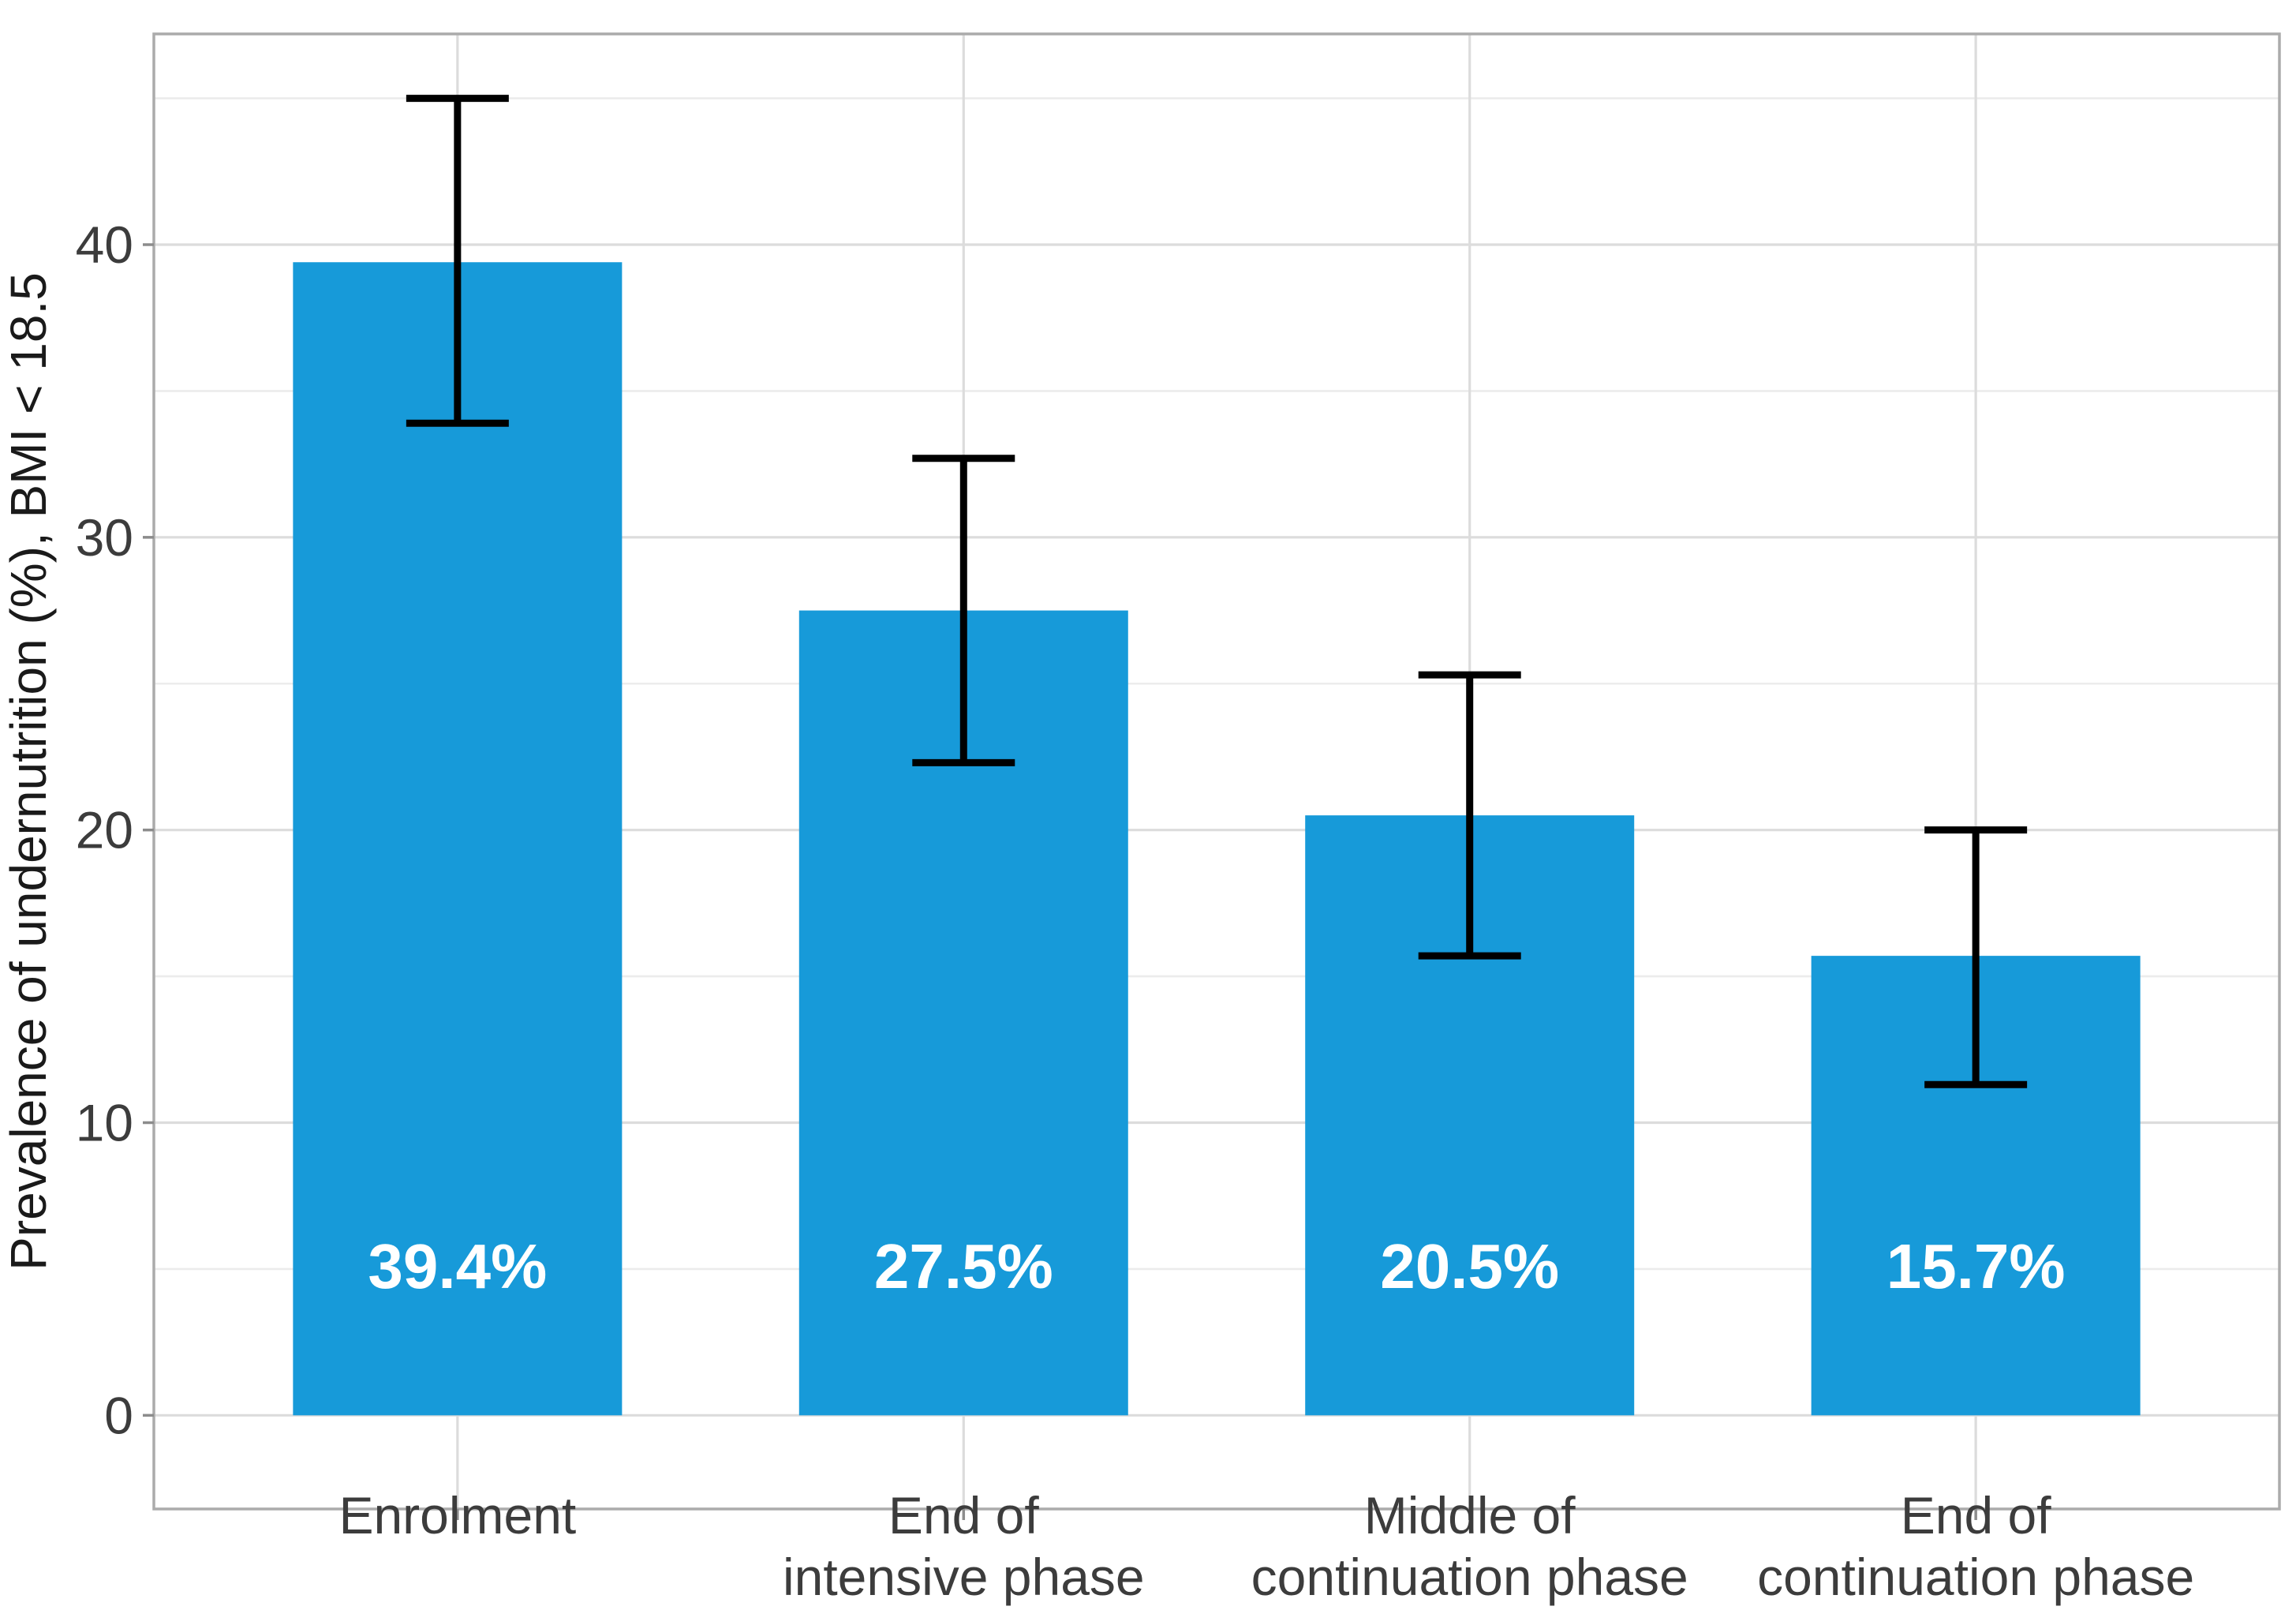 This screenshot has width=2296, height=1610. I want to click on y-tick-label: 0, so click(119, 1415).